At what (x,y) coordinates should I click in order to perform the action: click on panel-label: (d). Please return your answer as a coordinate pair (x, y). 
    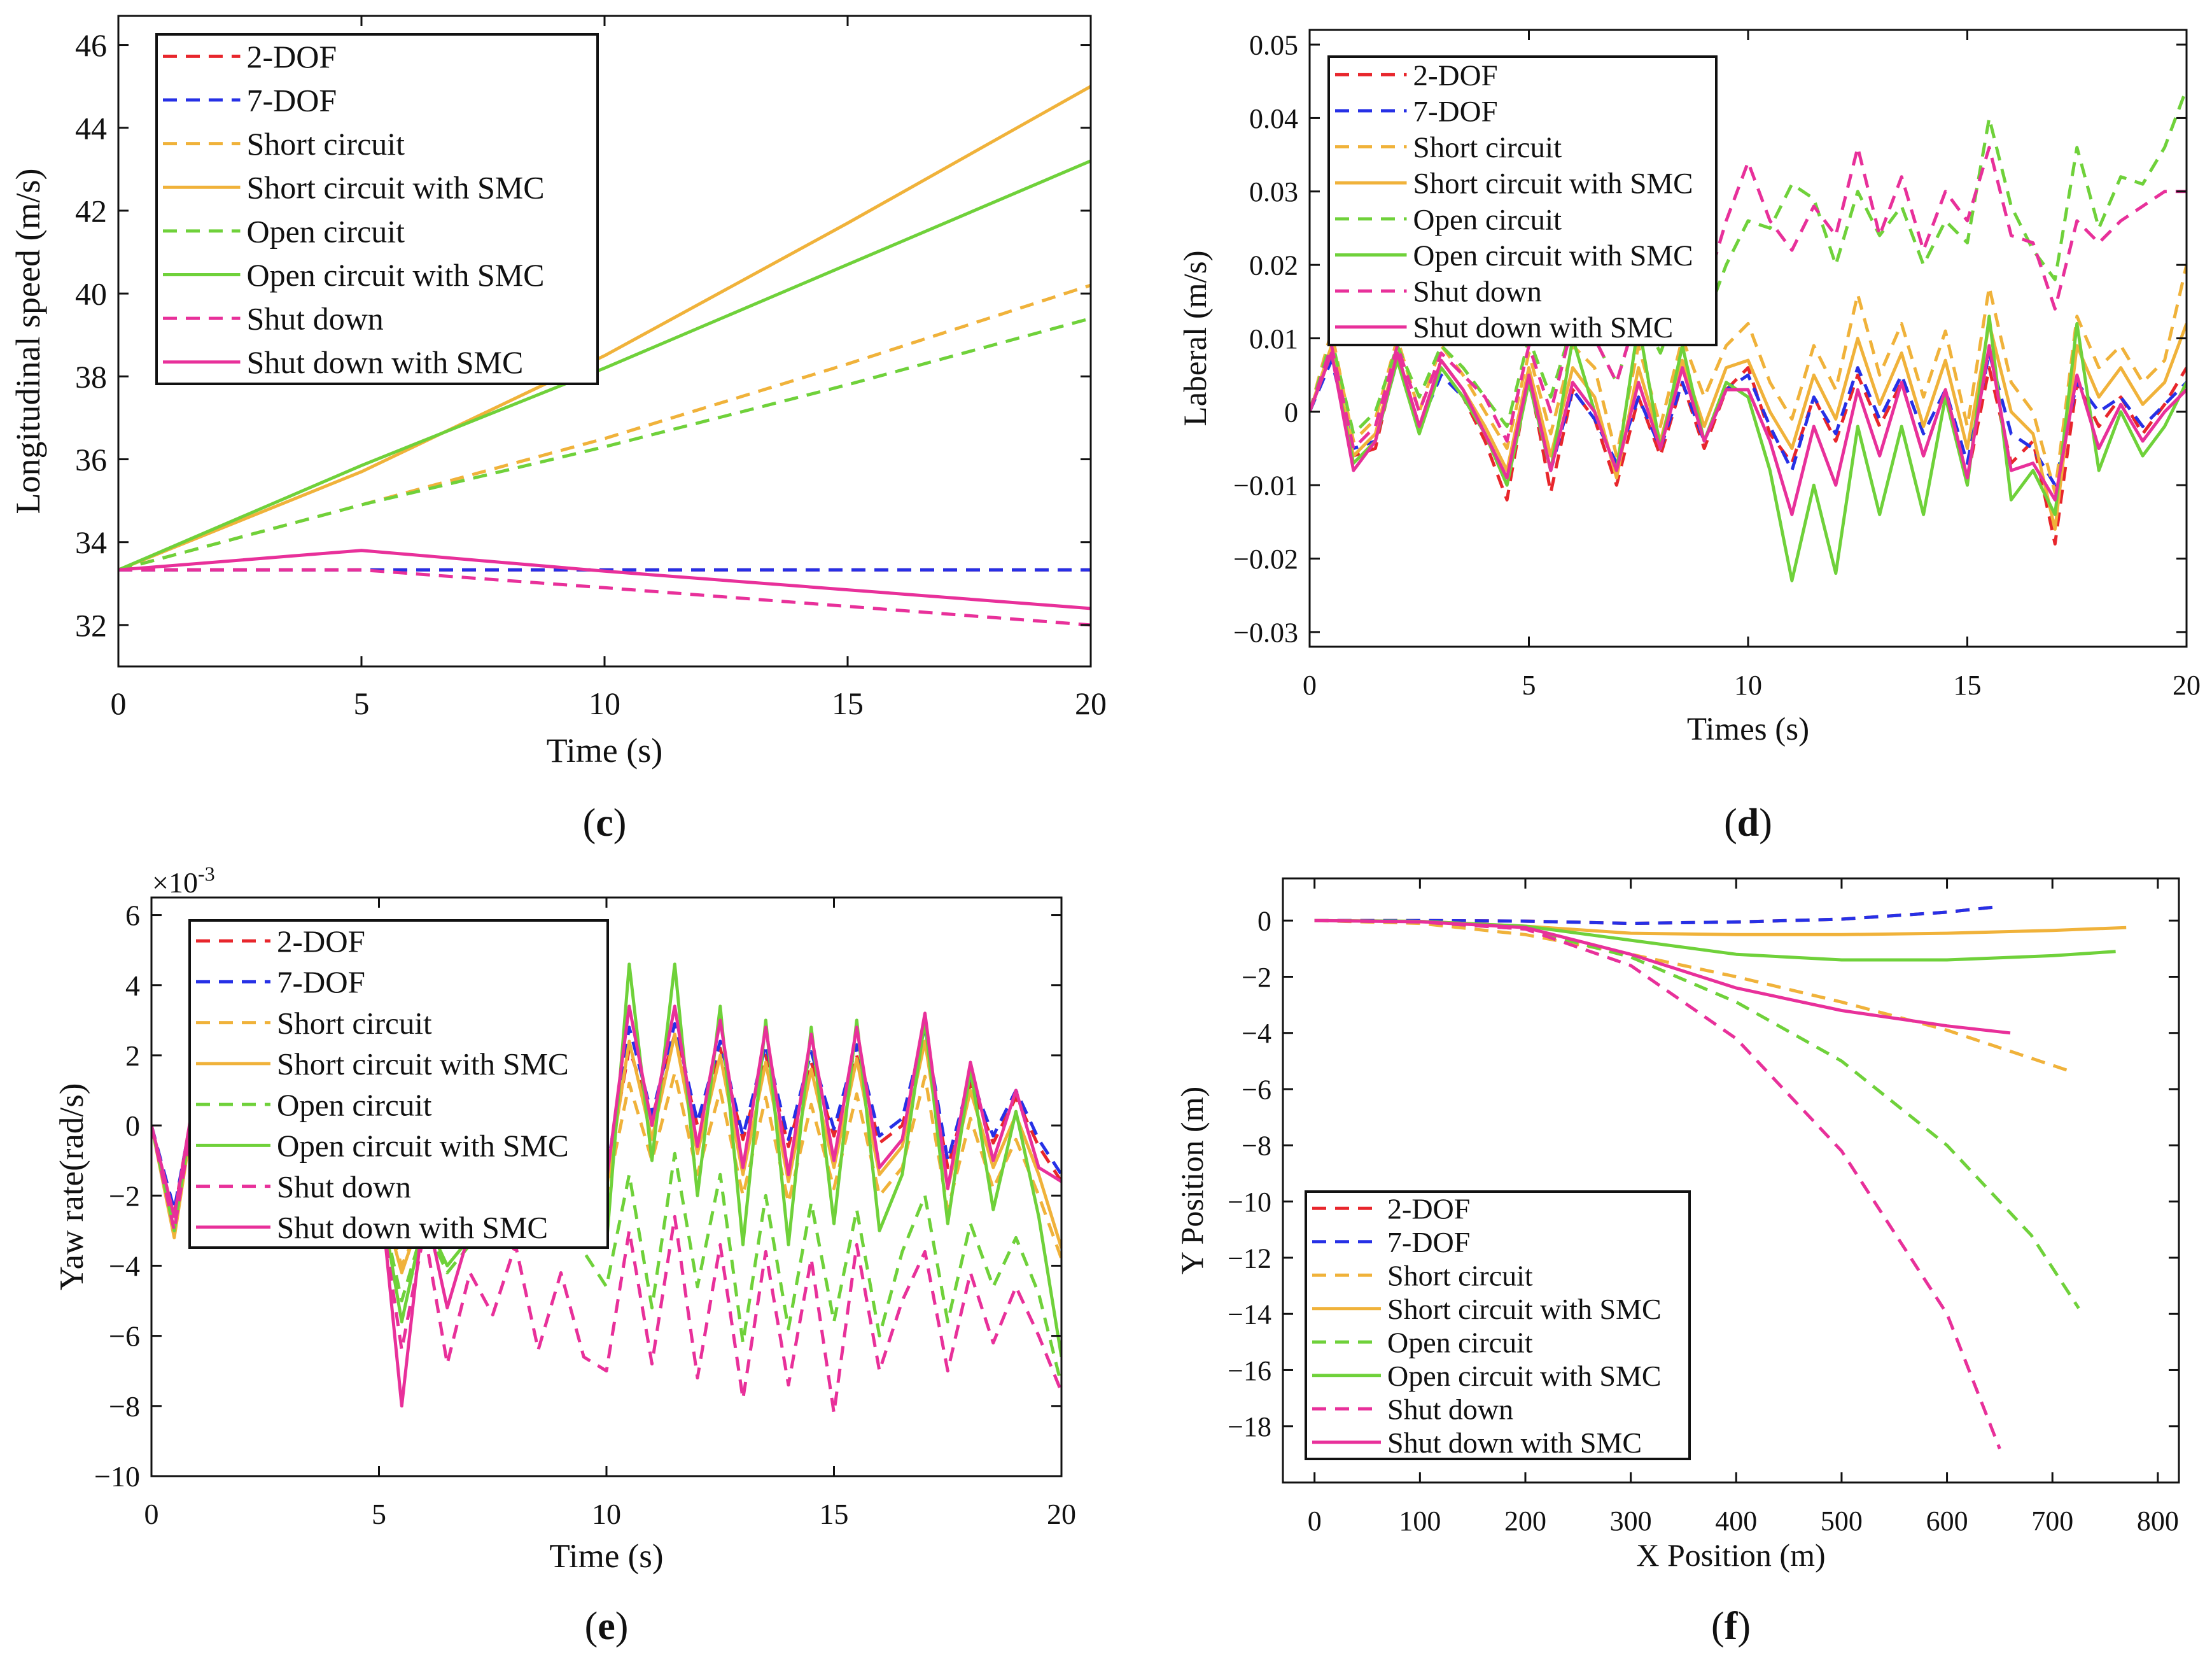
    Looking at the image, I should click on (1748, 823).